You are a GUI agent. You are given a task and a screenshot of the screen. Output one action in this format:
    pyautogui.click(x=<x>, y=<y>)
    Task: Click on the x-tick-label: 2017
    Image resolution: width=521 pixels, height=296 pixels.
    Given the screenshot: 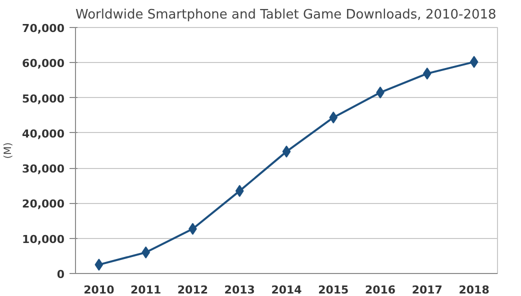 What is the action you would take?
    pyautogui.click(x=427, y=290)
    